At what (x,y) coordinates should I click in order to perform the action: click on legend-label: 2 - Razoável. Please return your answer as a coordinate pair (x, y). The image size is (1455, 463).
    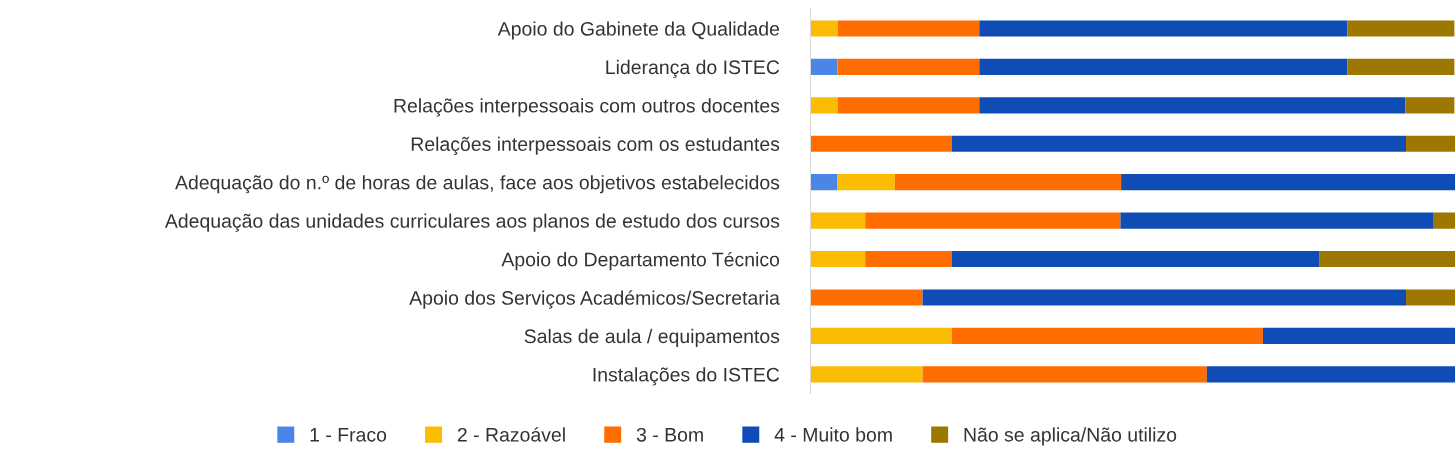
    Looking at the image, I should click on (511, 434).